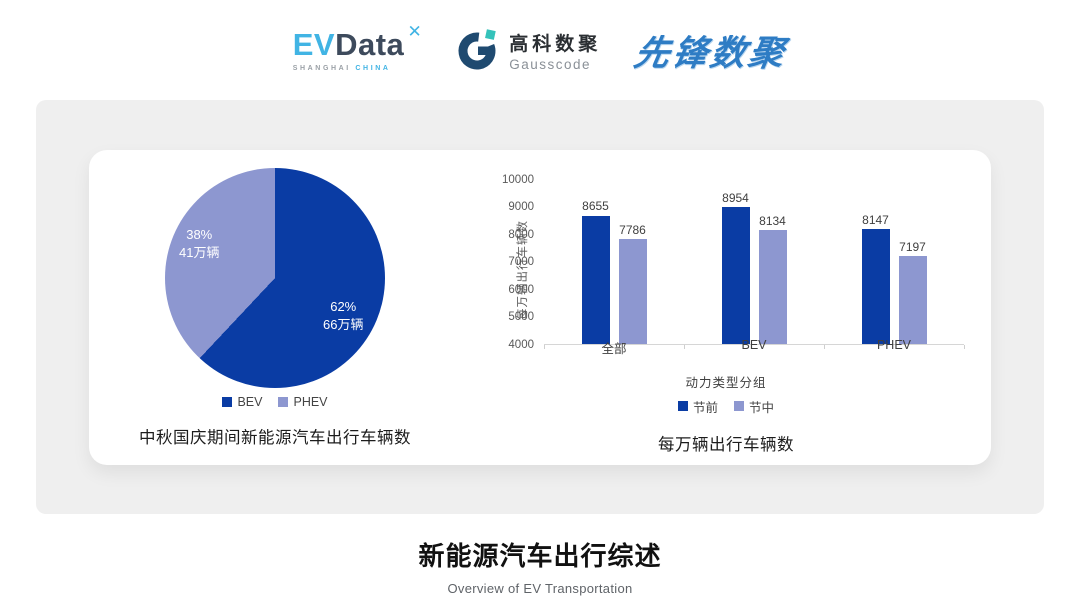  Describe the element at coordinates (521, 344) in the screenshot. I see `y-tick-label: 4000` at that location.